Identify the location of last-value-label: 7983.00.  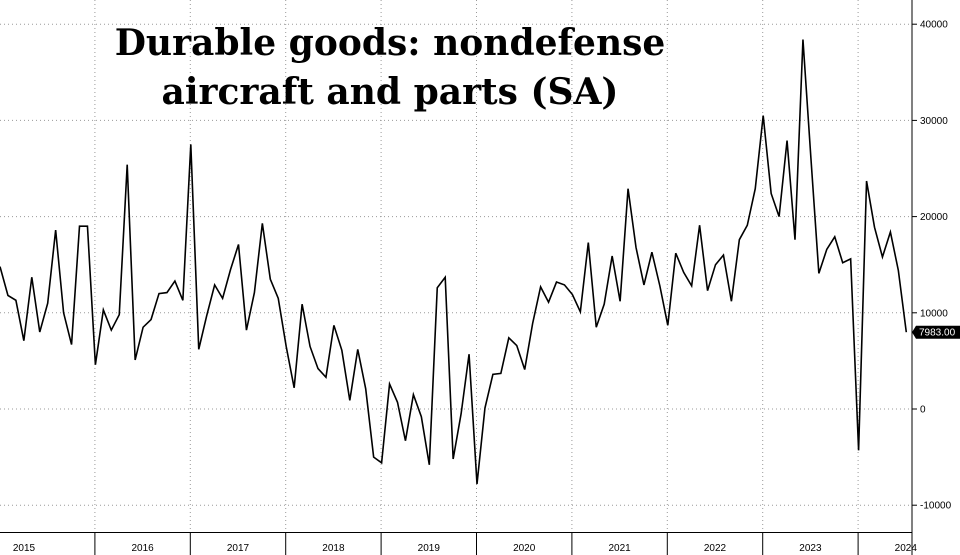
(937, 333).